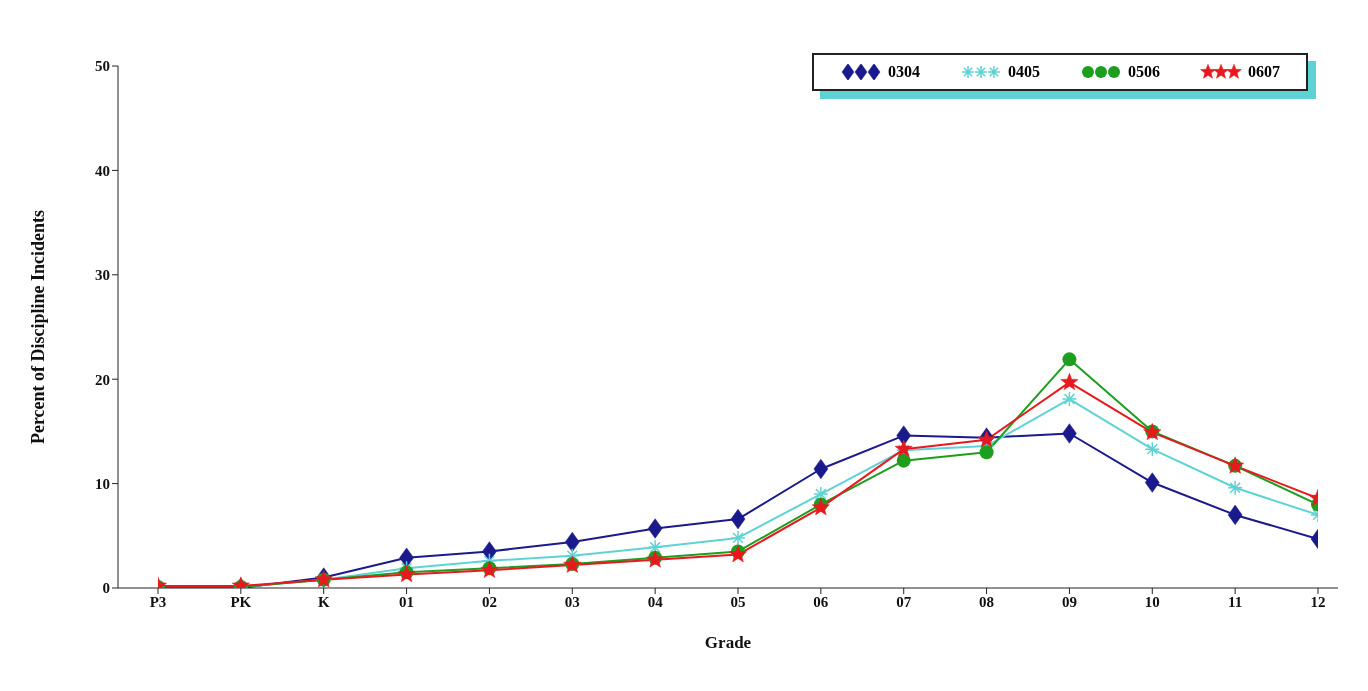 Image resolution: width=1368 pixels, height=691 pixels. What do you see at coordinates (106, 588) in the screenshot?
I see `y-tick-label: 0` at bounding box center [106, 588].